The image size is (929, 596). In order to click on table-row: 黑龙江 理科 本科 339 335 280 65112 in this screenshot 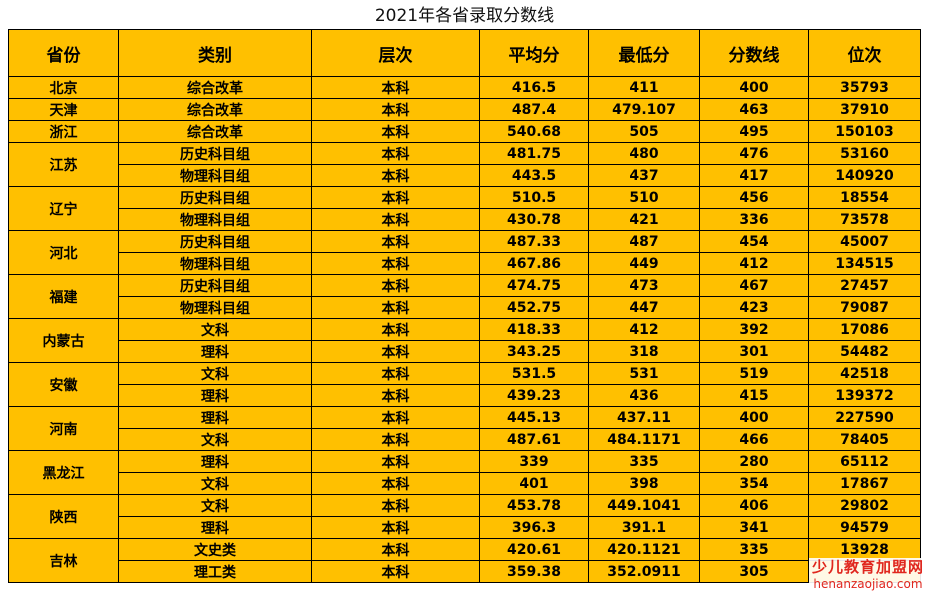, I will do `click(464, 472)`.